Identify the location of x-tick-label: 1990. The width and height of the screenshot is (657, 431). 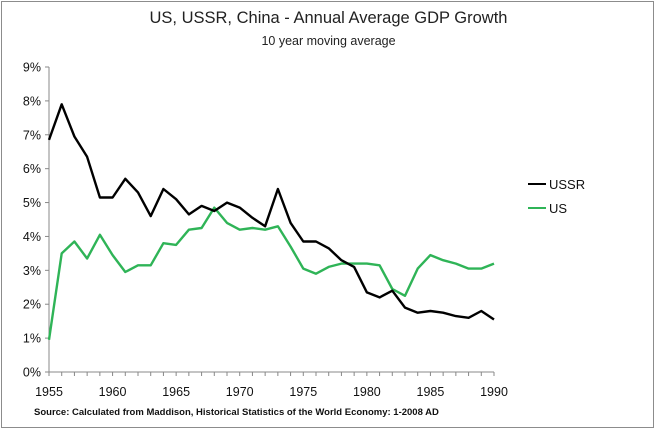
(494, 392).